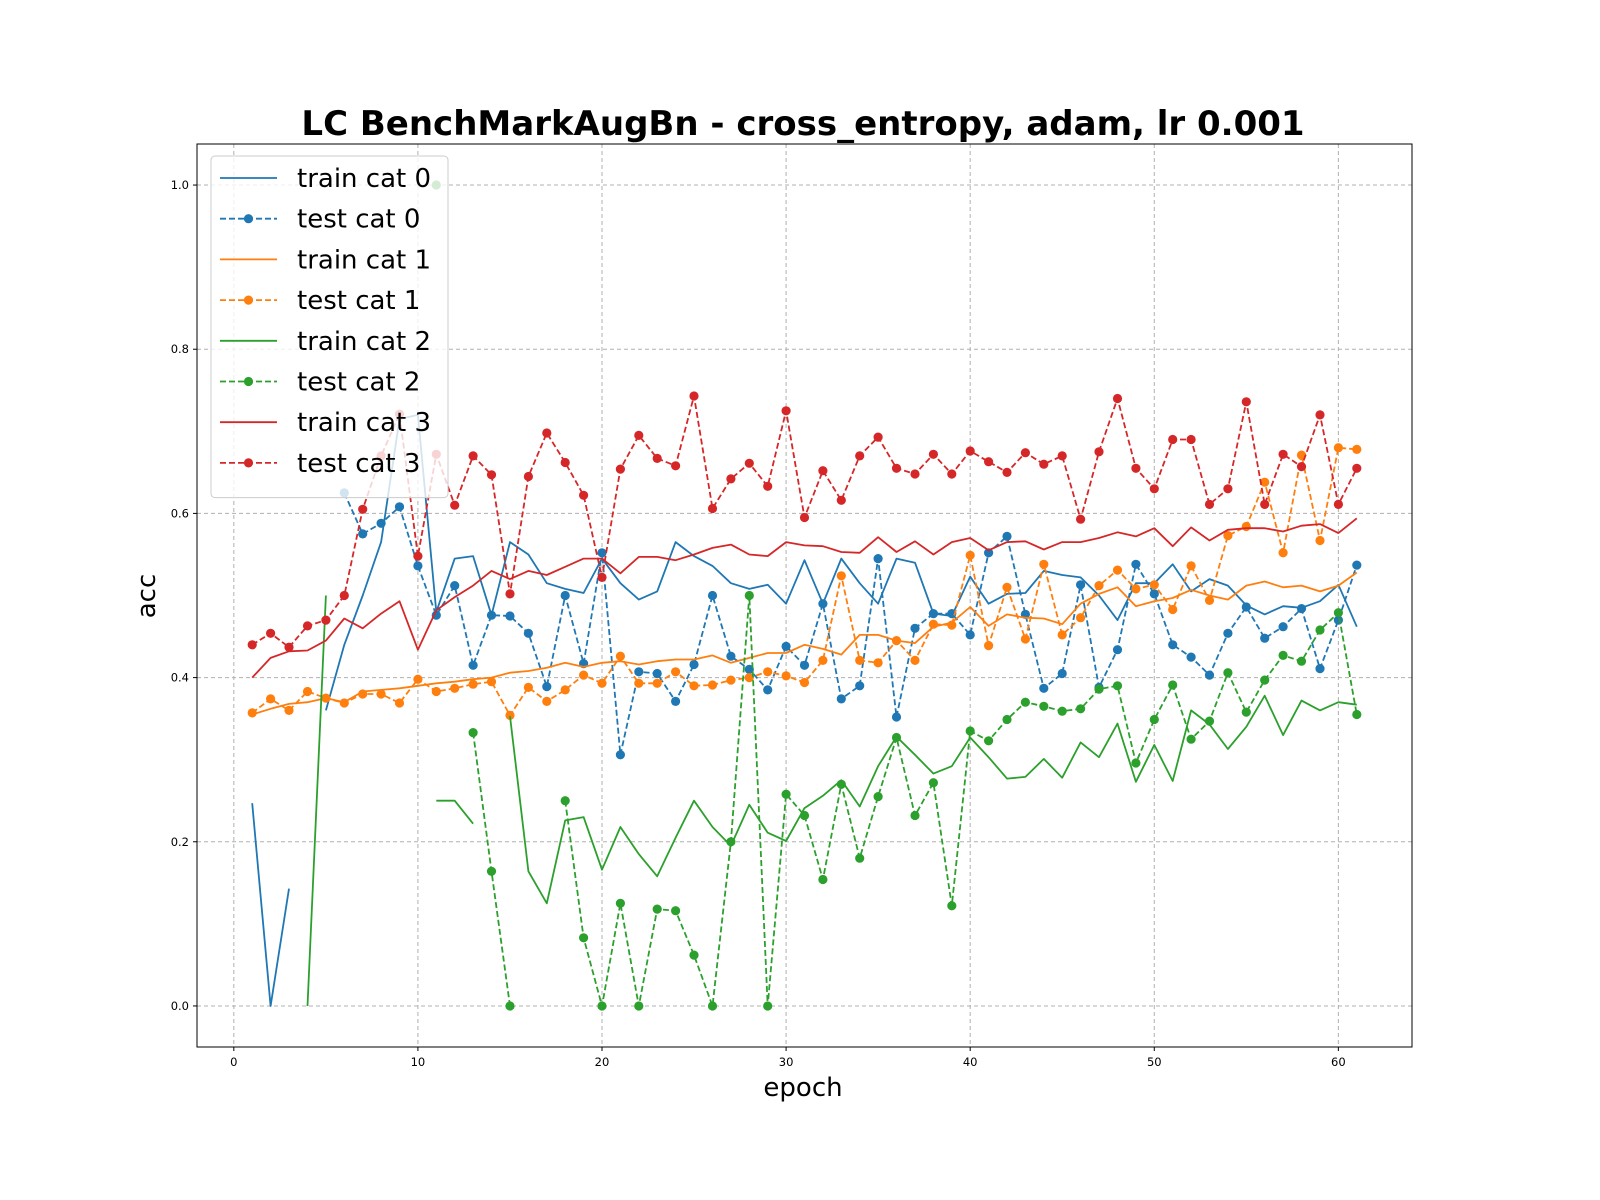 The height and width of the screenshot is (1200, 1600). Describe the element at coordinates (147, 596) in the screenshot. I see `y-axis-title: acc` at that location.